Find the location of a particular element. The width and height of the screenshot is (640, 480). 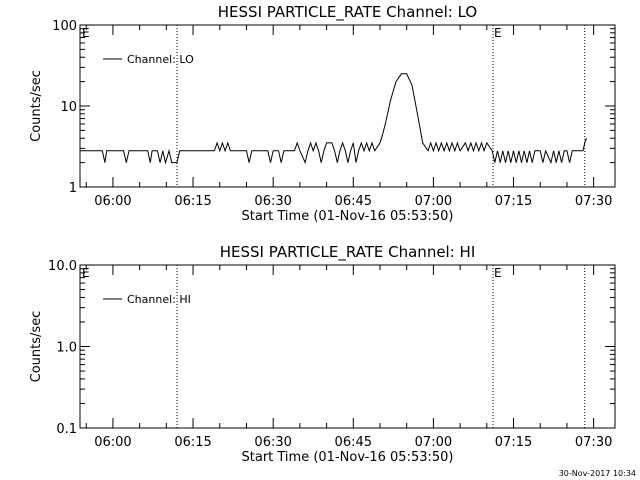

footer-timestamp: 30-Nov-2017 10:34 is located at coordinates (597, 473).